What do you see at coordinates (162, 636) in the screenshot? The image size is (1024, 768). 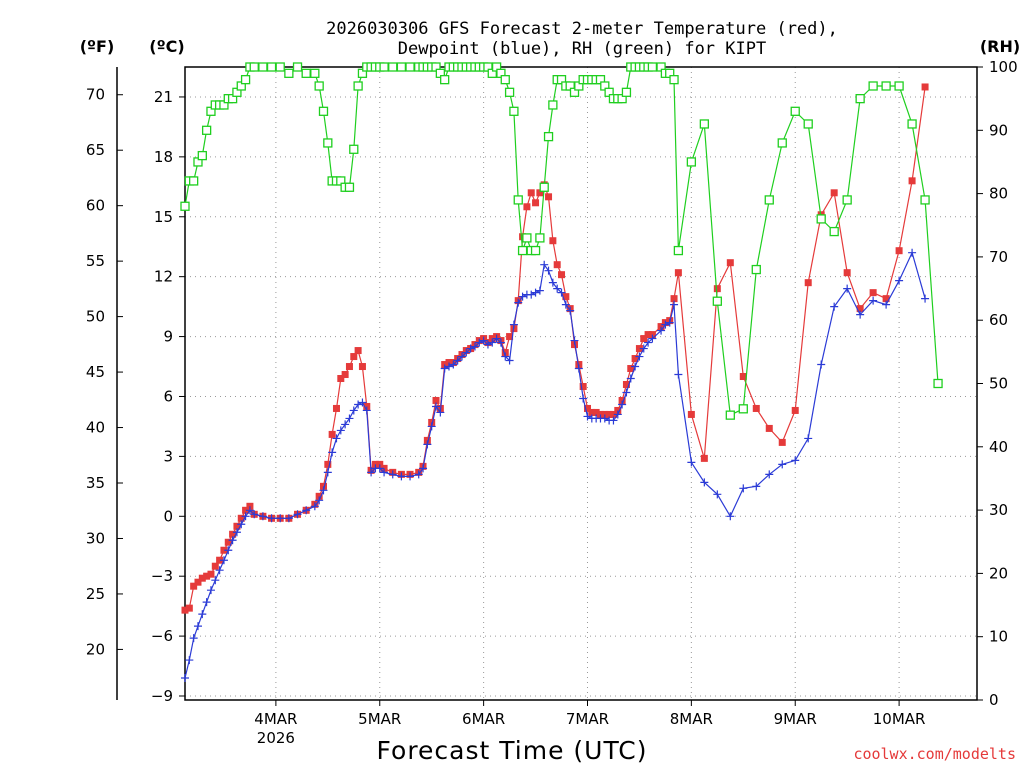 I see `celsius-tick-label: −6` at bounding box center [162, 636].